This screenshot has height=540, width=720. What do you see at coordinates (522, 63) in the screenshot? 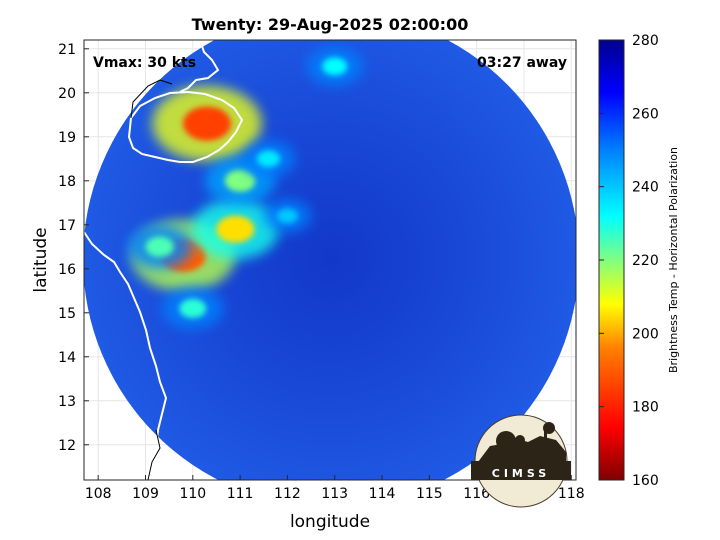
I see `time-away-label: 03:27 away` at bounding box center [522, 63].